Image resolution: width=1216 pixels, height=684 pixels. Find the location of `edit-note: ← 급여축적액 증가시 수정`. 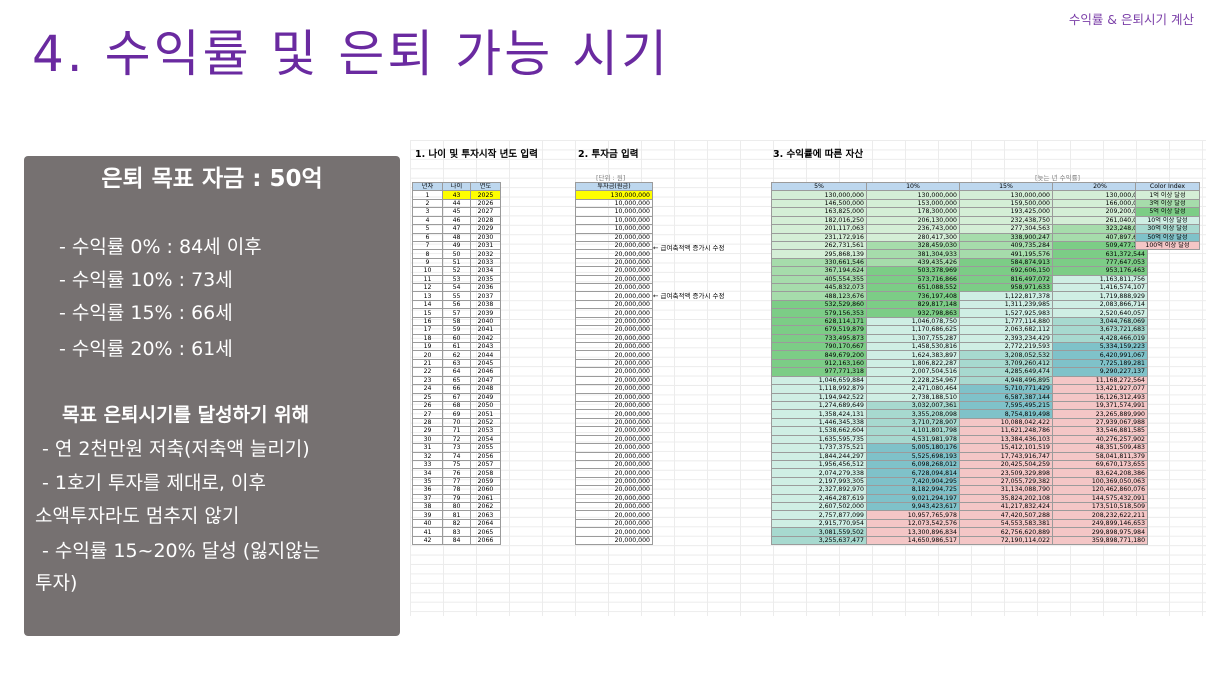

edit-note: ← 급여축적액 증가시 수정 is located at coordinates (689, 296).